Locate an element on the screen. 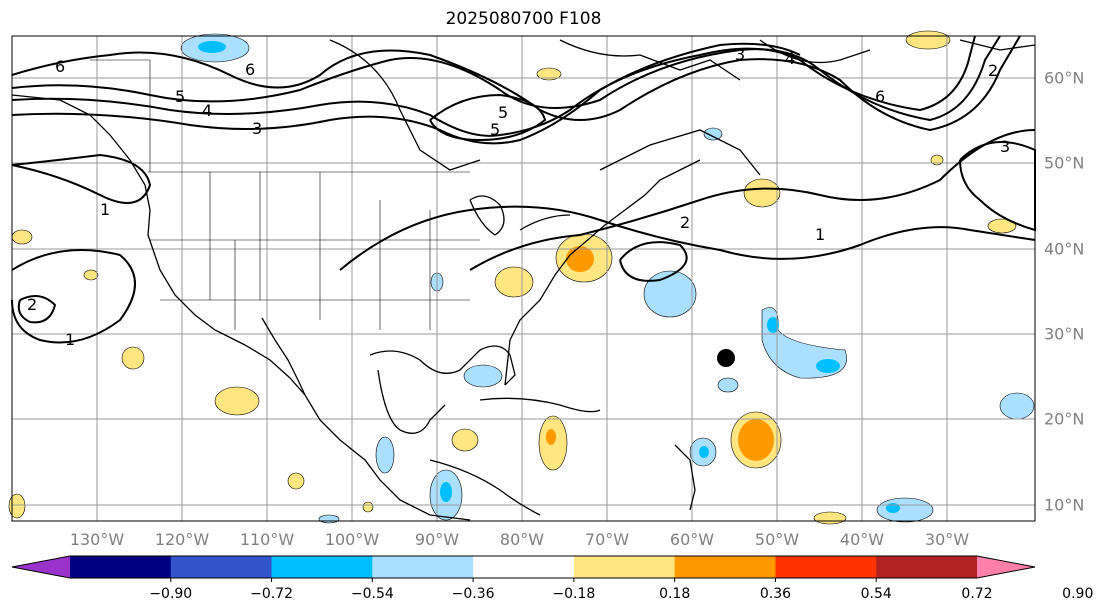 The width and height of the screenshot is (1105, 615). lon-label: 100°W is located at coordinates (352, 539).